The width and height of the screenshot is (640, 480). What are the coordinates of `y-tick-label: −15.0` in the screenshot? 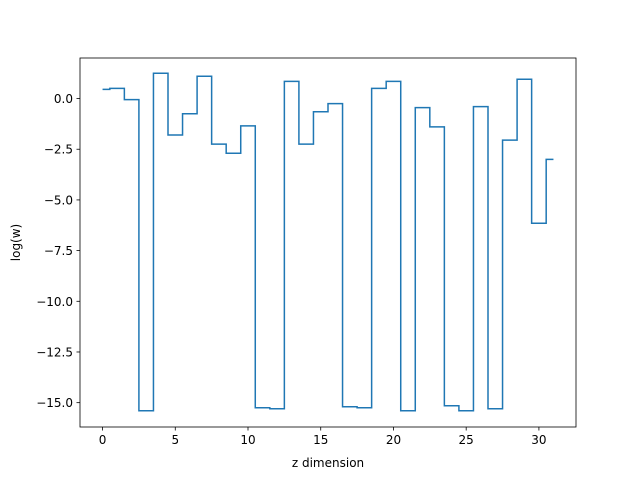 It's located at (54, 403).